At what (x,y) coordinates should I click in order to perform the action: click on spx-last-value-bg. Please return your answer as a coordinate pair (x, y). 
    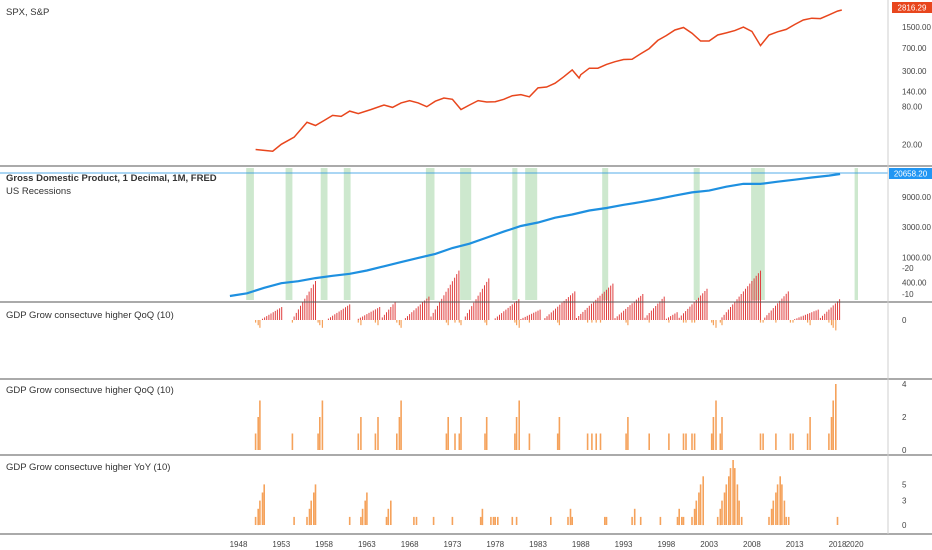
    Looking at the image, I should click on (912, 7).